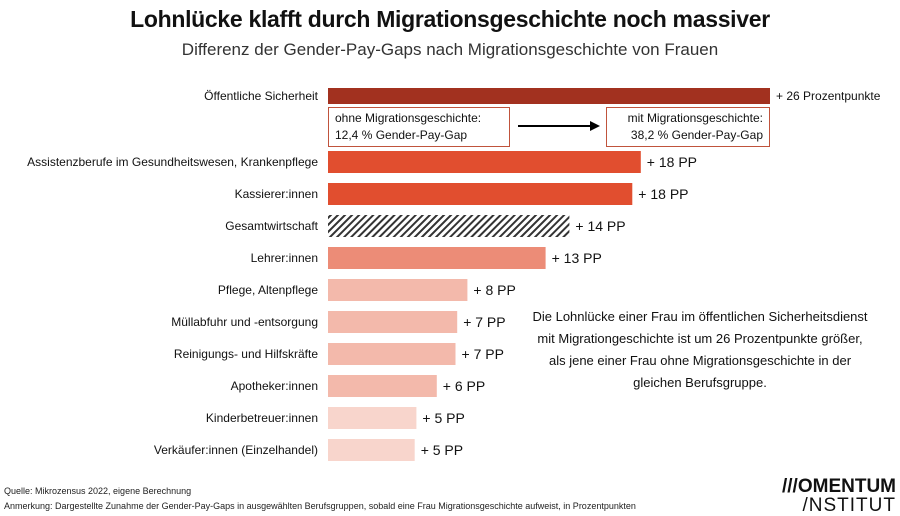 This screenshot has width=900, height=516. Describe the element at coordinates (695, 118) in the screenshot. I see `annotation-text: mit Migrationsgeschichte:` at that location.